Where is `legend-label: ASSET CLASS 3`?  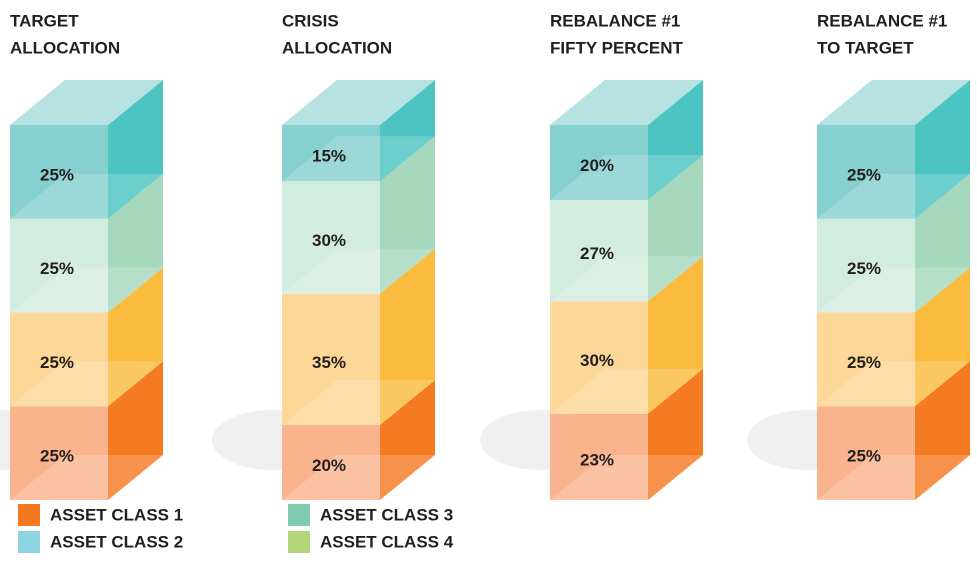
legend-label: ASSET CLASS 3 is located at coordinates (386, 514).